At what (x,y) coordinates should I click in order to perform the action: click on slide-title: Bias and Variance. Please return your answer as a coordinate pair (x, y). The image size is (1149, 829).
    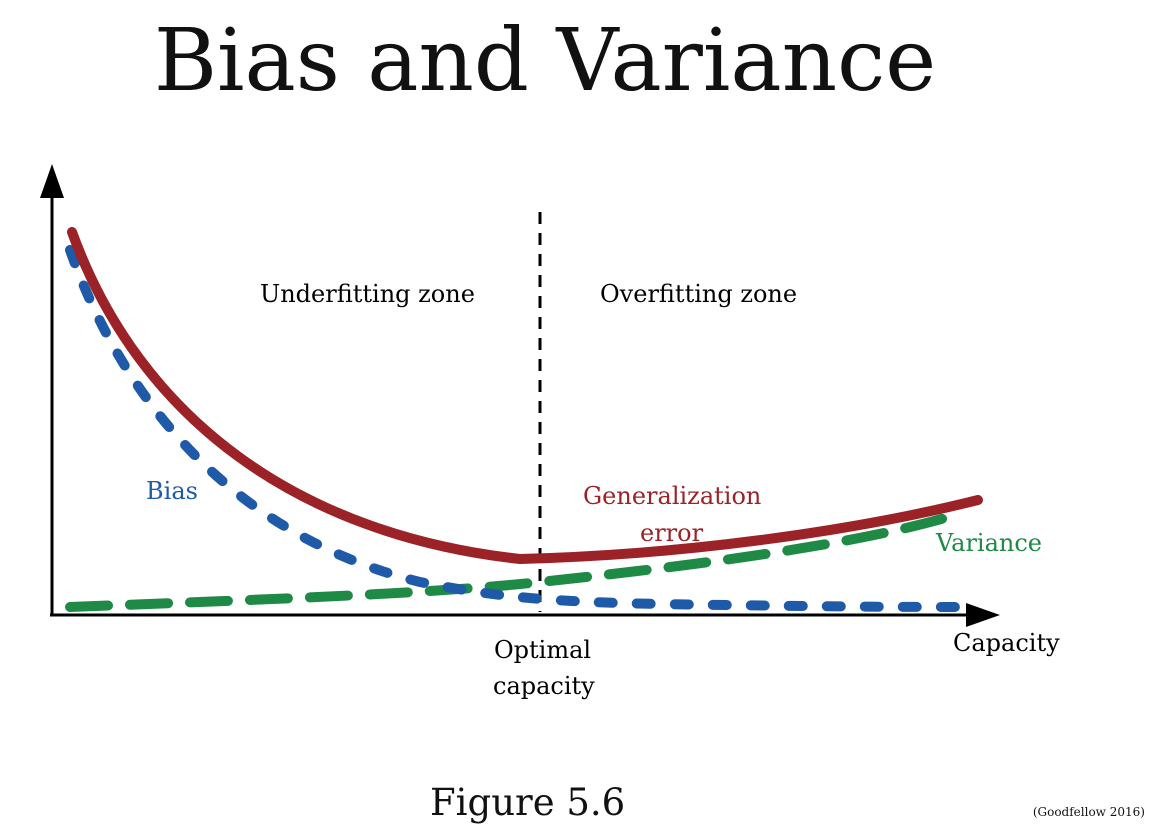
    Looking at the image, I should click on (545, 61).